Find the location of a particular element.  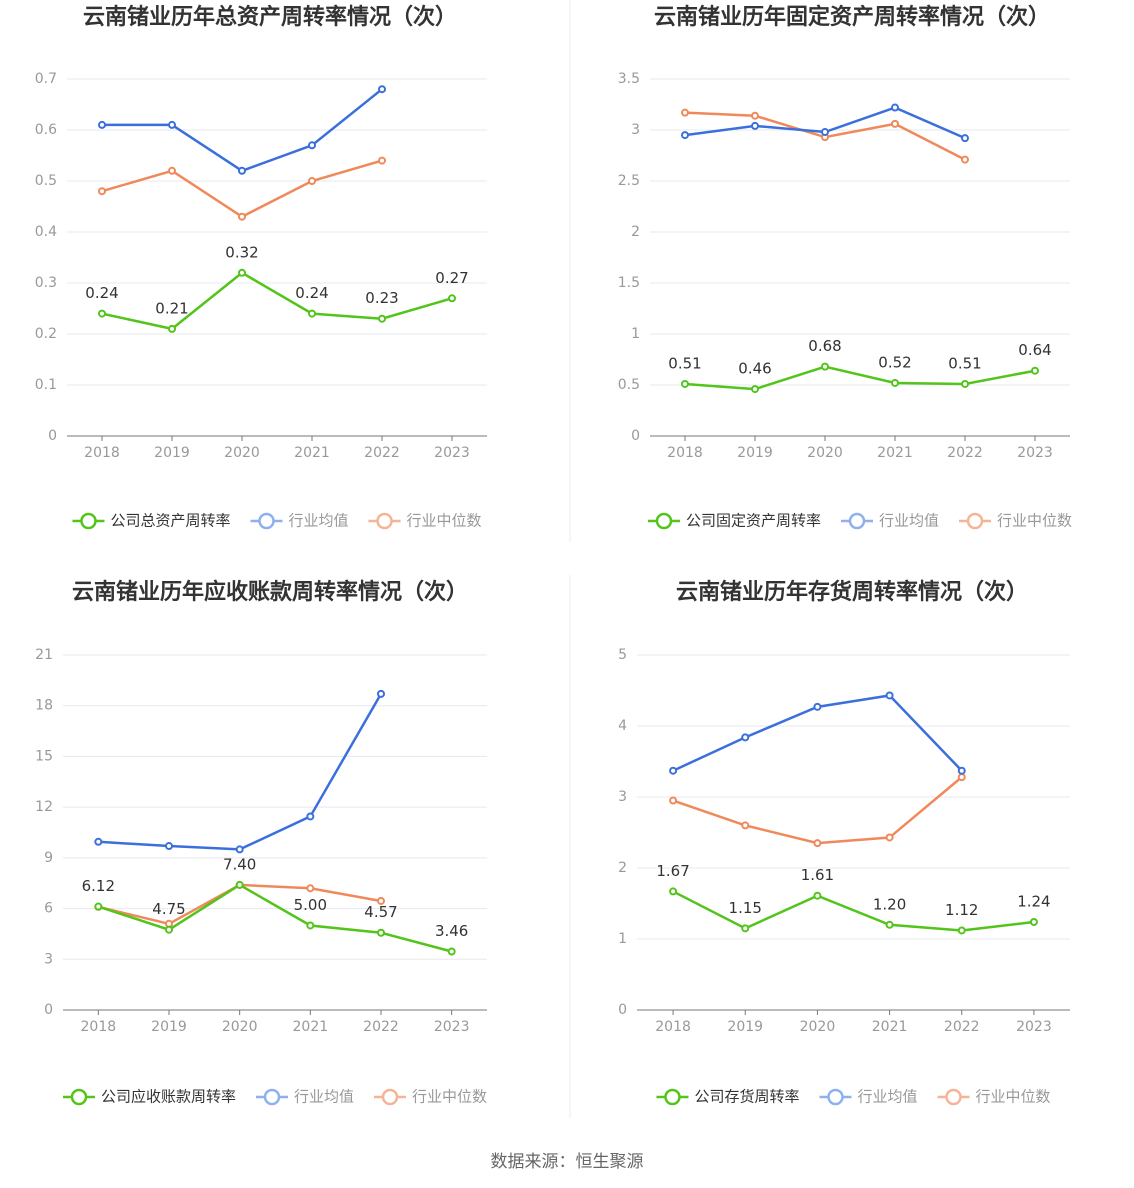

data-label: 0.68 is located at coordinates (824, 346).